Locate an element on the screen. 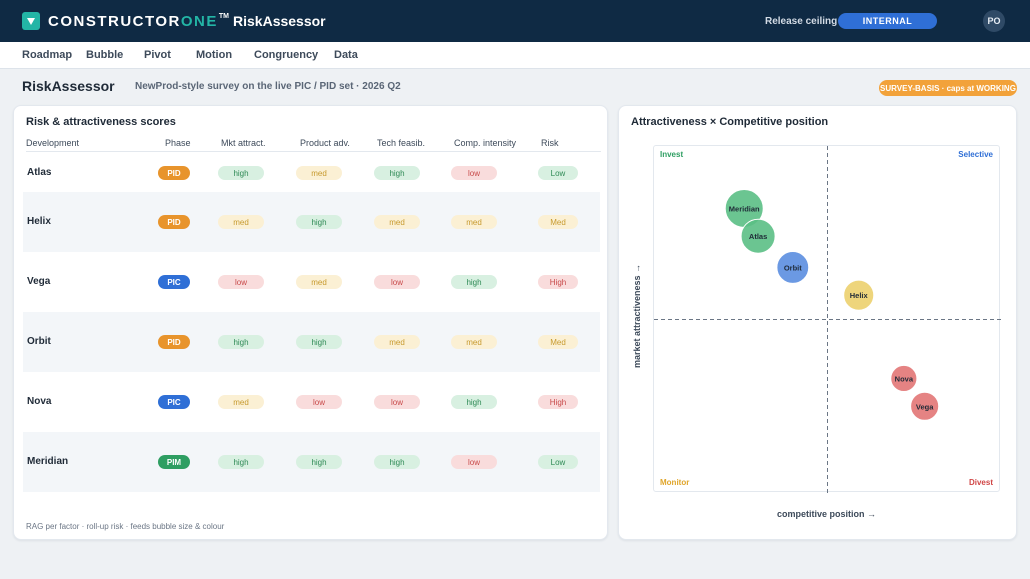 Image resolution: width=1030 pixels, height=579 pixels. nav-item-pivot: Pivot is located at coordinates (157, 55).